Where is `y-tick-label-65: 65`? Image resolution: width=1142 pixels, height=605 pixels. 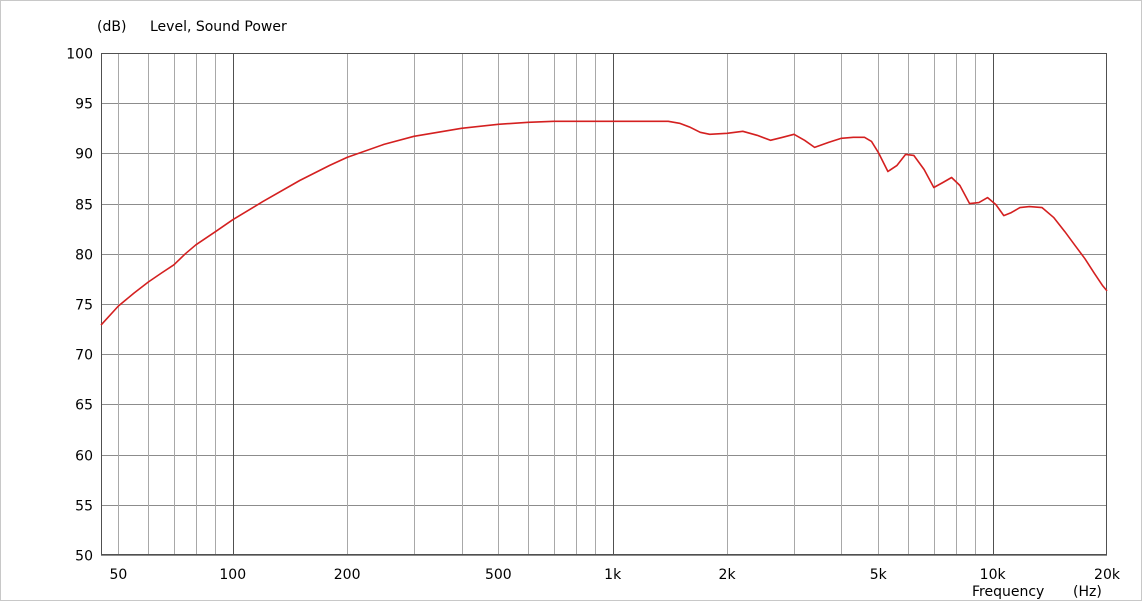
y-tick-label-65: 65 is located at coordinates (84, 406).